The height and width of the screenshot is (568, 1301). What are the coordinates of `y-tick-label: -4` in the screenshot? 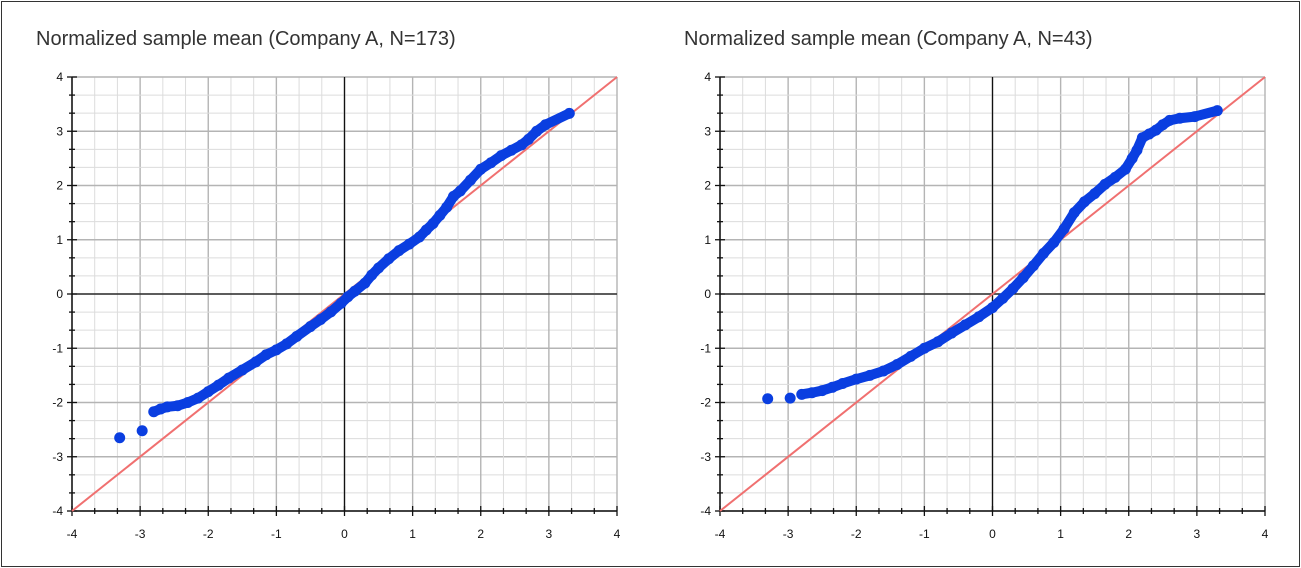 It's located at (705, 511).